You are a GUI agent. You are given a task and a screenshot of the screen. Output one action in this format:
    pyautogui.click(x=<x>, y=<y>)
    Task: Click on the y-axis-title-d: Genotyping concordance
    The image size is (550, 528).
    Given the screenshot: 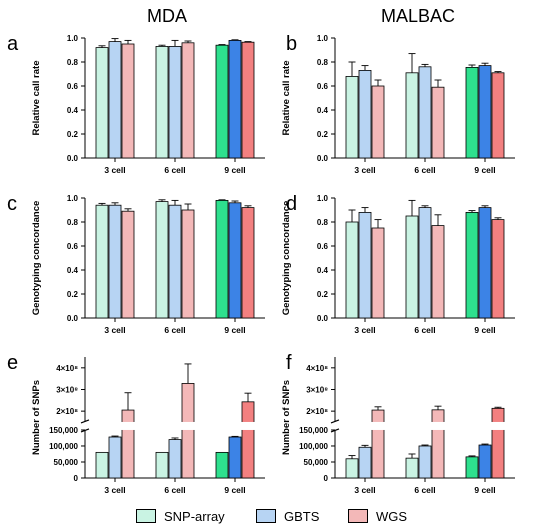 What is the action you would take?
    pyautogui.click(x=286, y=258)
    